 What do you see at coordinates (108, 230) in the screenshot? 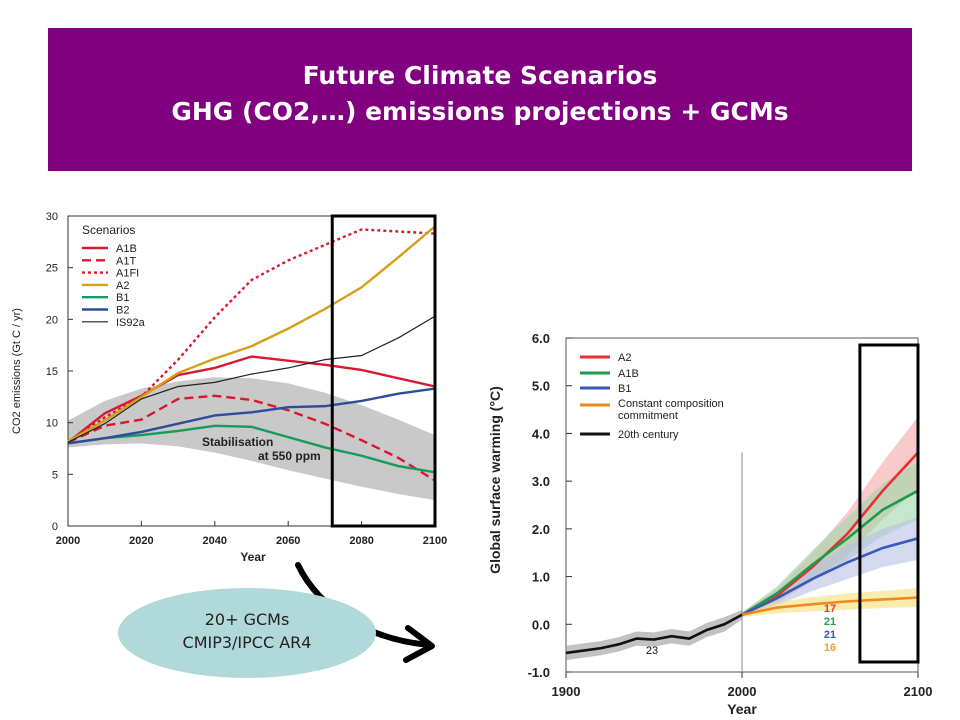
I see `legend-title: Scenarios` at bounding box center [108, 230].